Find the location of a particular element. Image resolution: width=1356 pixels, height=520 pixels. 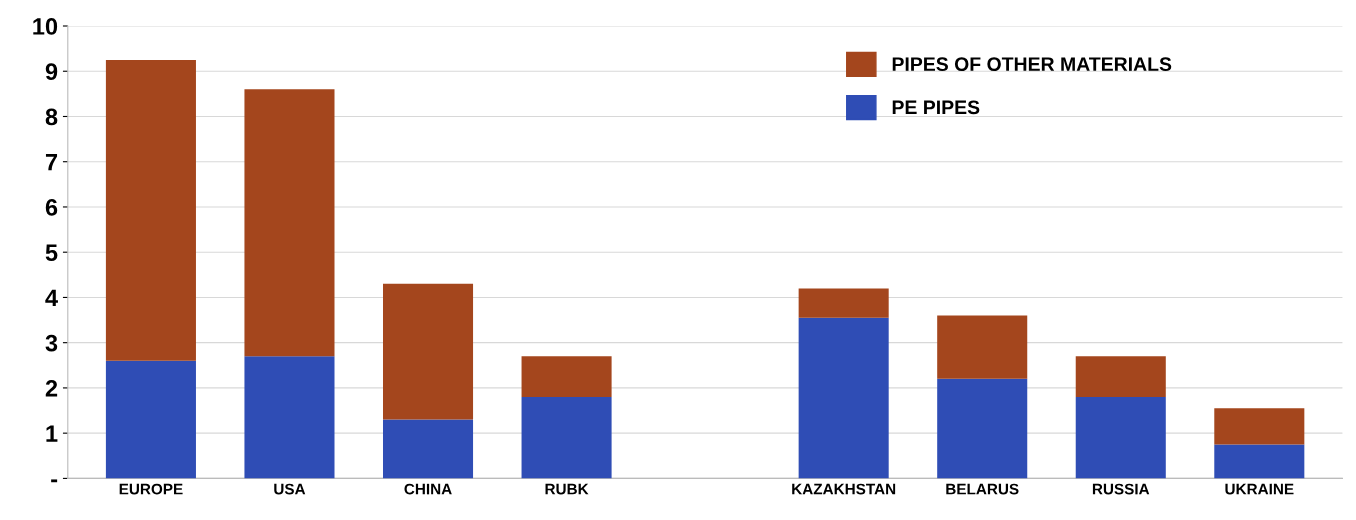

y-tick-label: 8 is located at coordinates (51, 117).